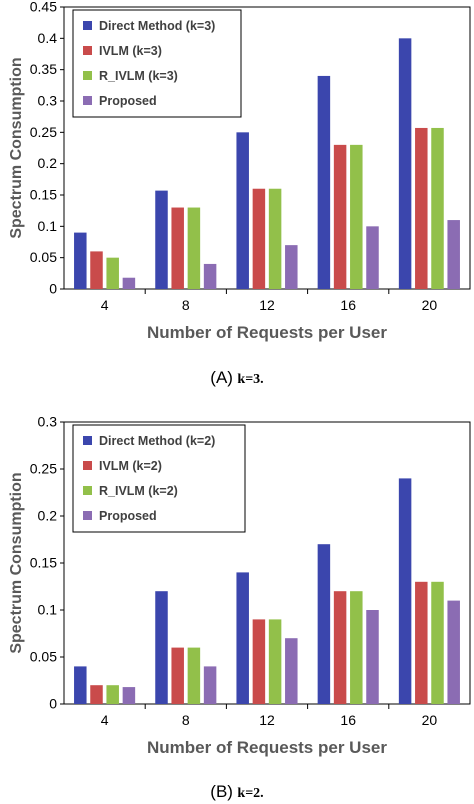 The image size is (474, 804). Describe the element at coordinates (43, 257) in the screenshot. I see `chart-a-y-tick-label: 0.05` at that location.